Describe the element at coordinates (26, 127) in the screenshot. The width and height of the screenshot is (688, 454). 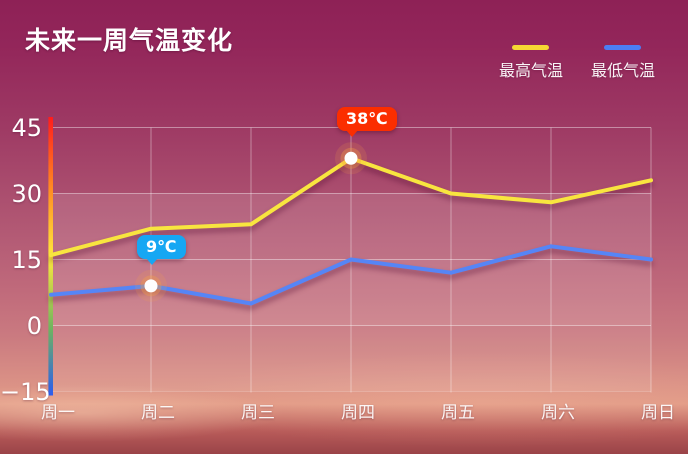
I see `y-tick-label: 45` at that location.